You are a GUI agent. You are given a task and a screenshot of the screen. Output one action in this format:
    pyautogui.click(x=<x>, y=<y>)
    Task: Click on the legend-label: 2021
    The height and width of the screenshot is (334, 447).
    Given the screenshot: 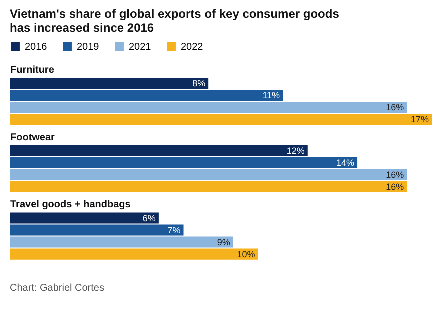 What is the action you would take?
    pyautogui.click(x=140, y=47)
    